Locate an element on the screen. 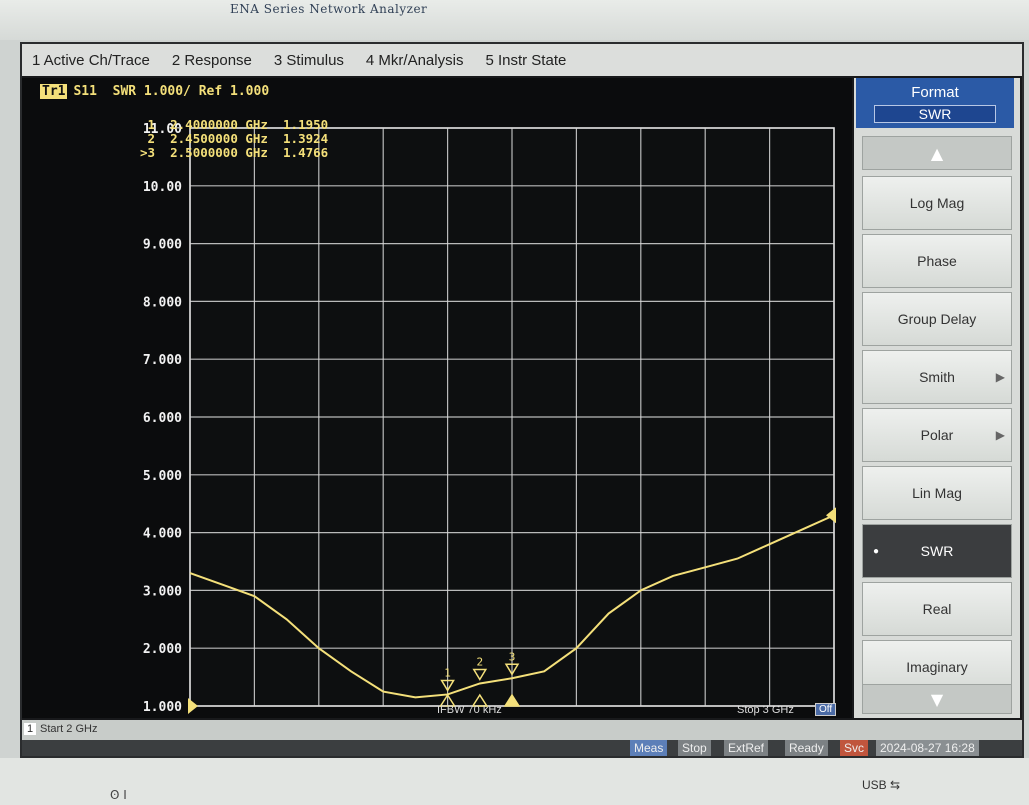 This screenshot has height=805, width=1029. softkey-title-label: Format is located at coordinates (935, 92).